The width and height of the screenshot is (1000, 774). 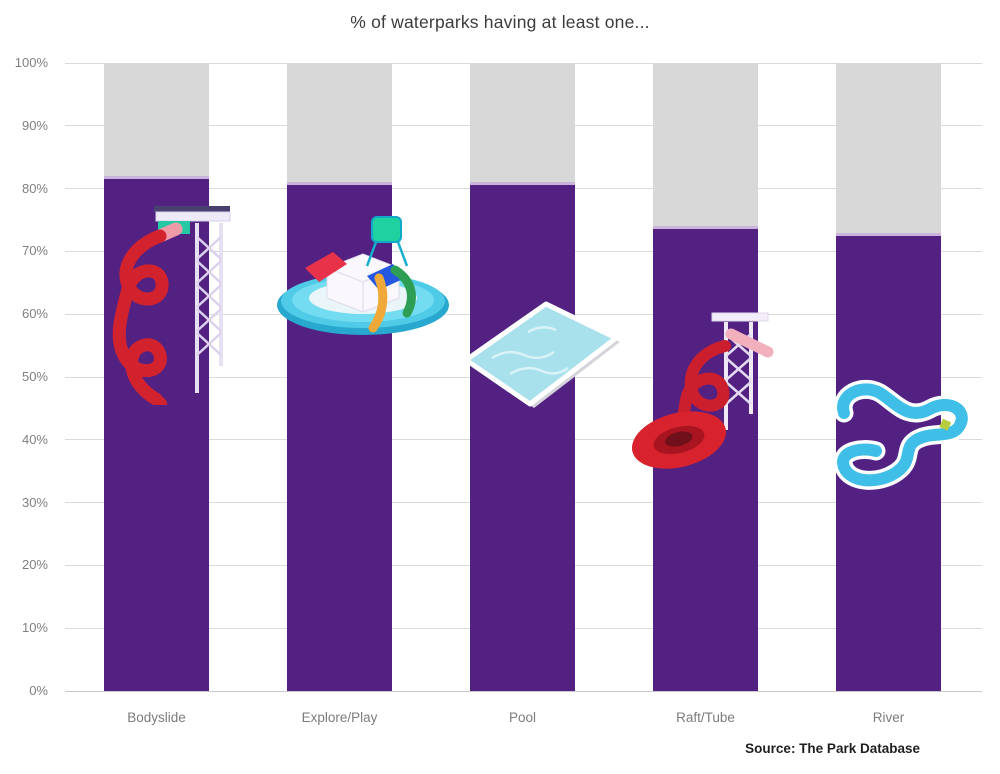 I want to click on bar-pool, so click(x=522, y=436).